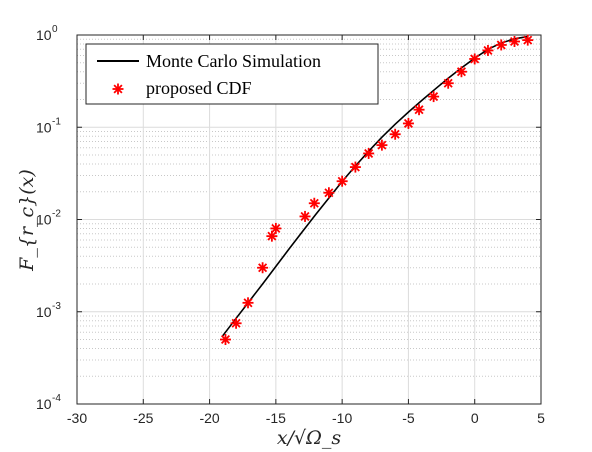 The width and height of the screenshot is (592, 452). I want to click on y-tick-exponent: 0, so click(55, 29).